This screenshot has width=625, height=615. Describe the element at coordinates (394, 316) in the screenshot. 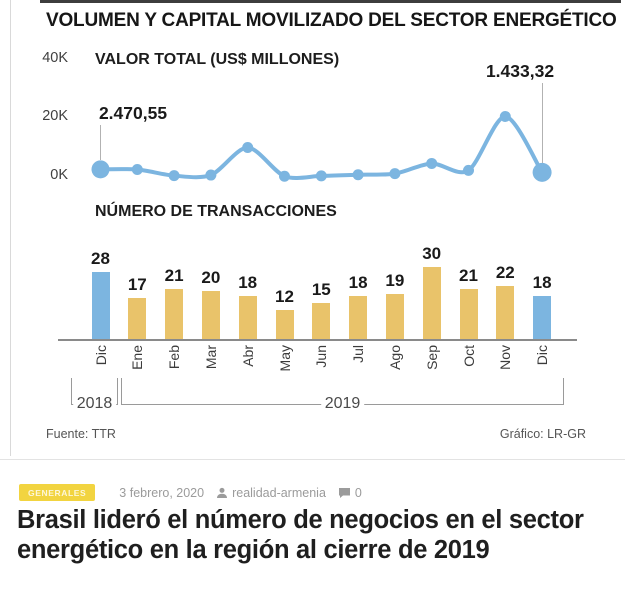

I see `bar-Ago` at that location.